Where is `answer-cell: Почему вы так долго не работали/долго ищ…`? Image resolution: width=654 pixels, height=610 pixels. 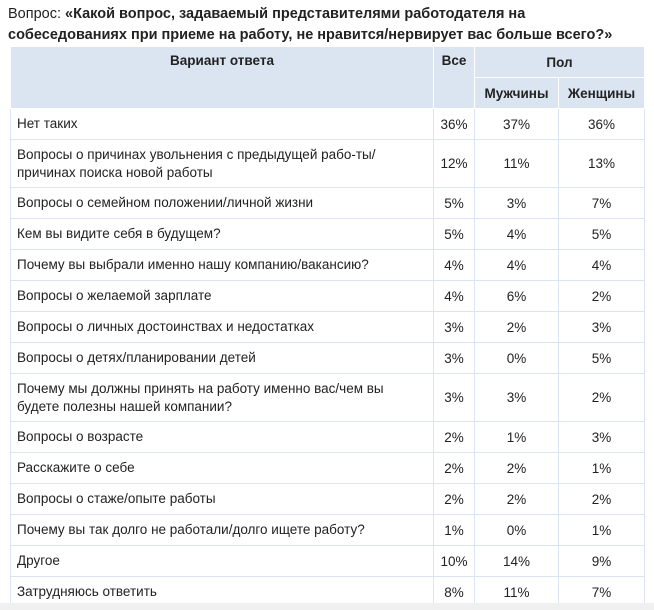
answer-cell: Почему вы так долго не работали/долго ищ… is located at coordinates (222, 530).